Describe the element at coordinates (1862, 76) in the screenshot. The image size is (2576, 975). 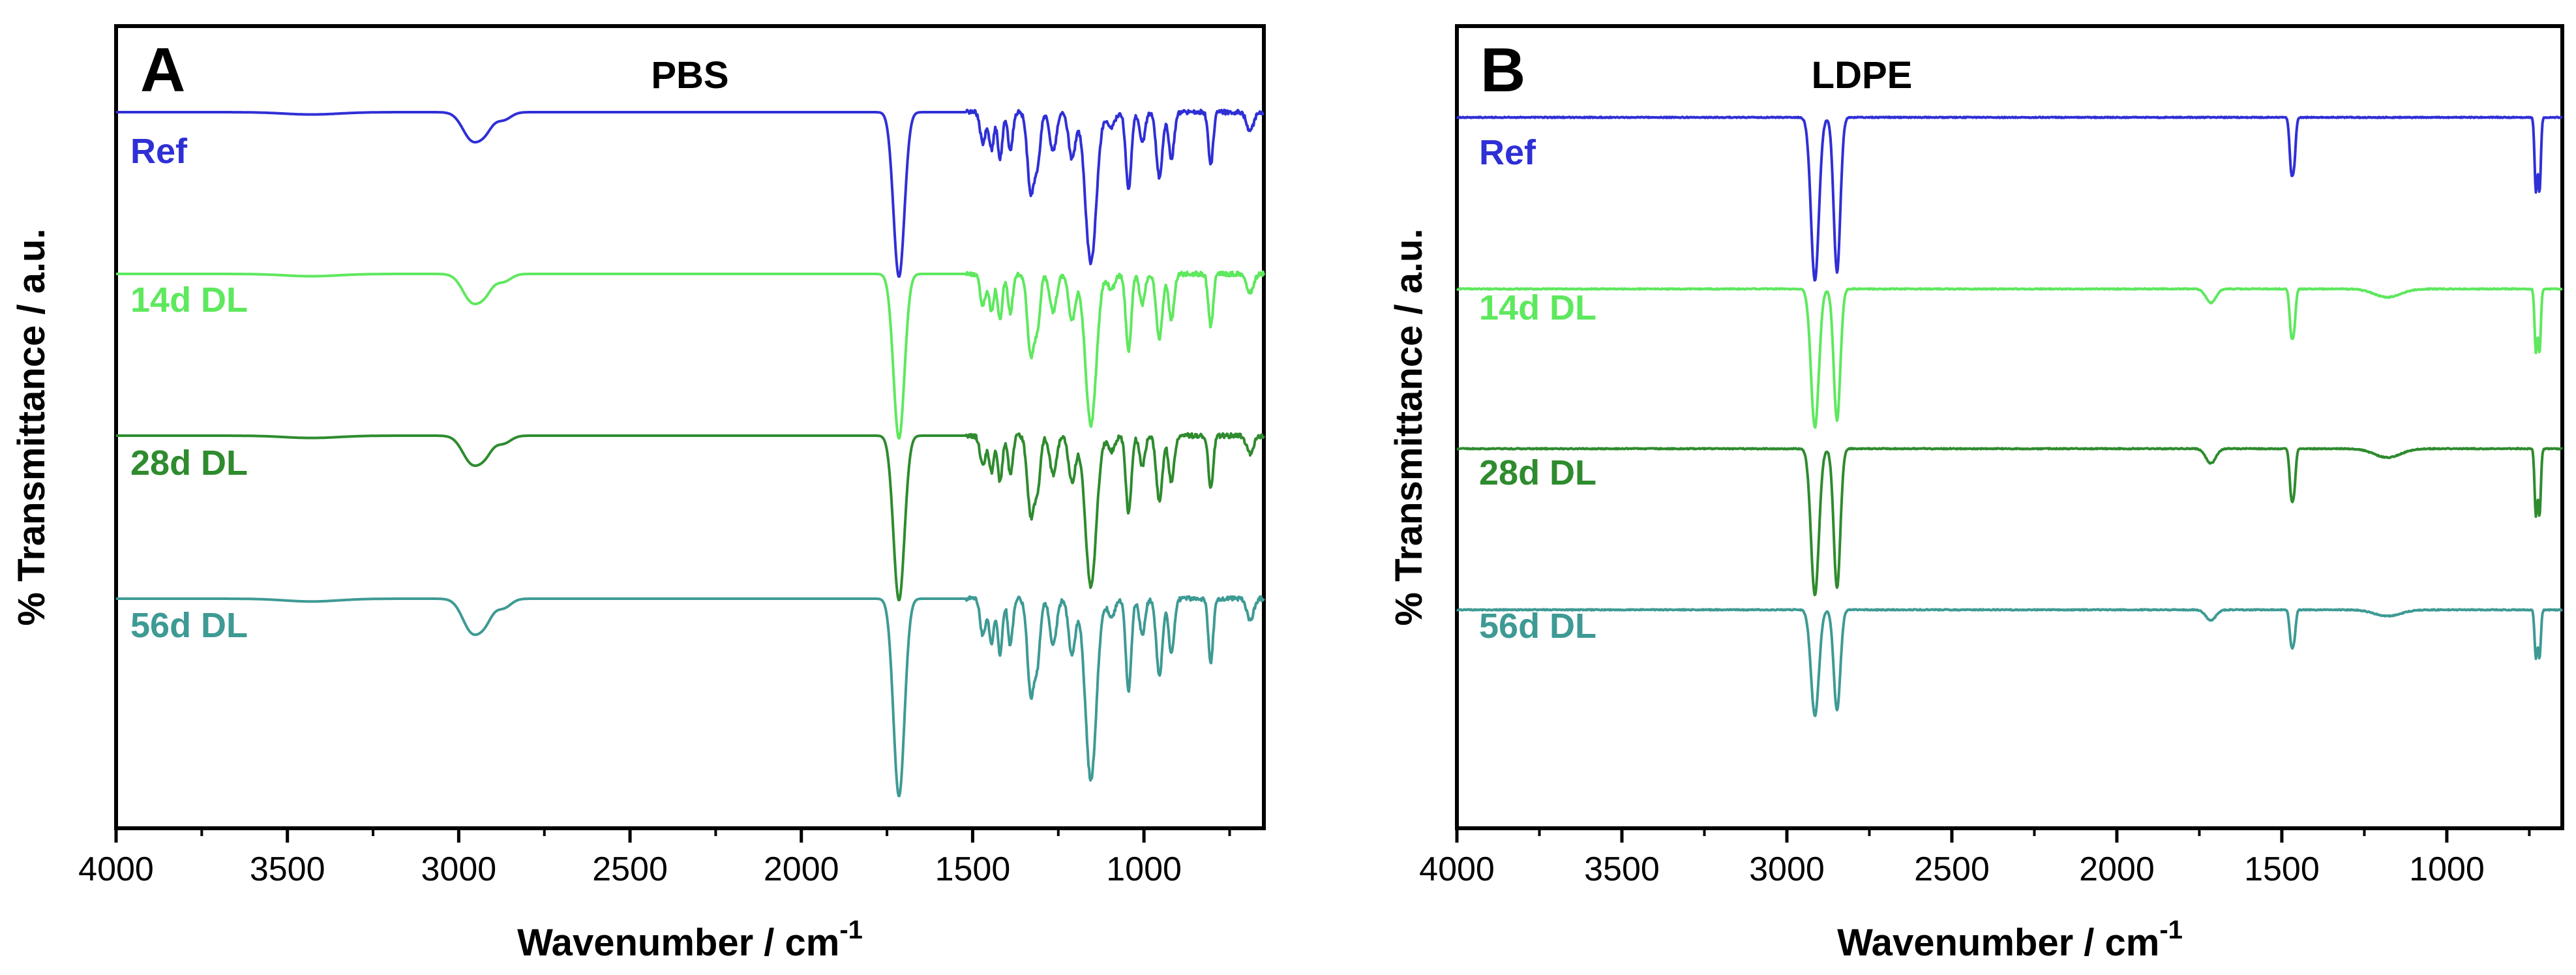
I see `chart-title: LDPE` at that location.